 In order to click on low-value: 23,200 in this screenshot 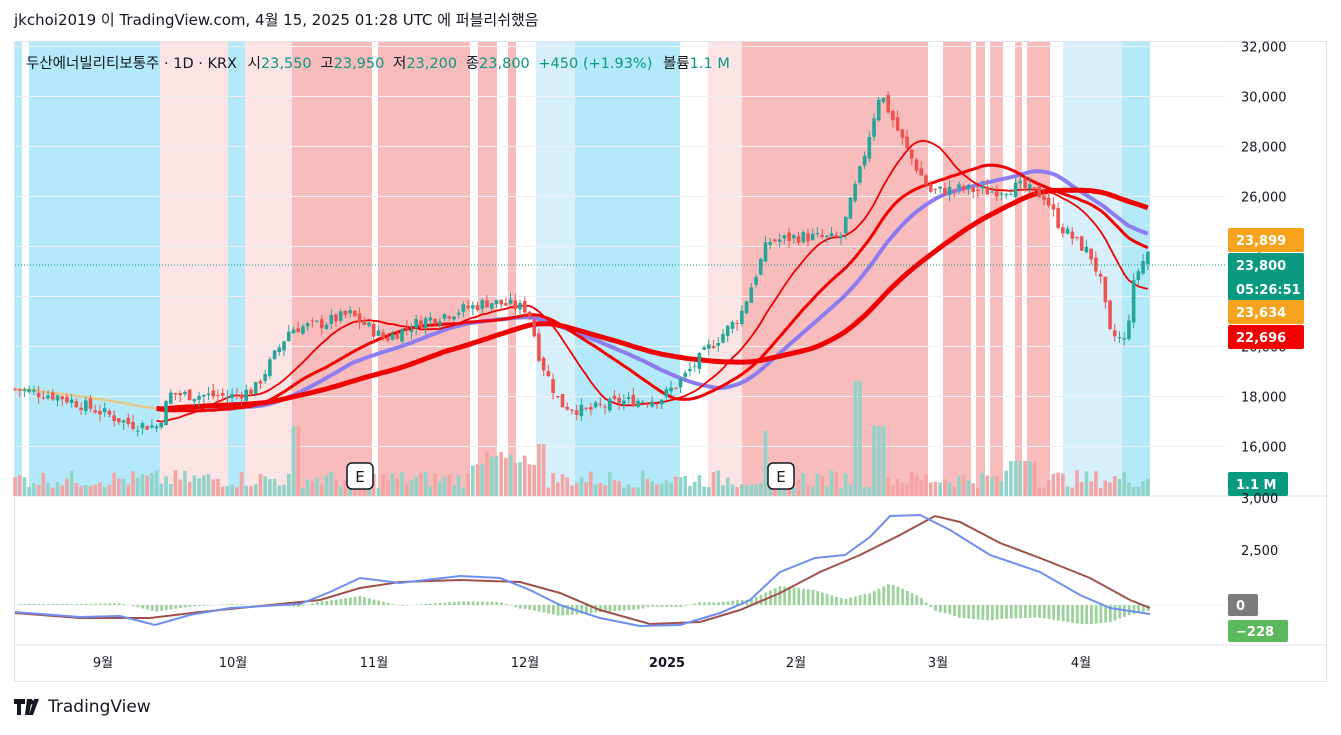, I will do `click(432, 64)`.